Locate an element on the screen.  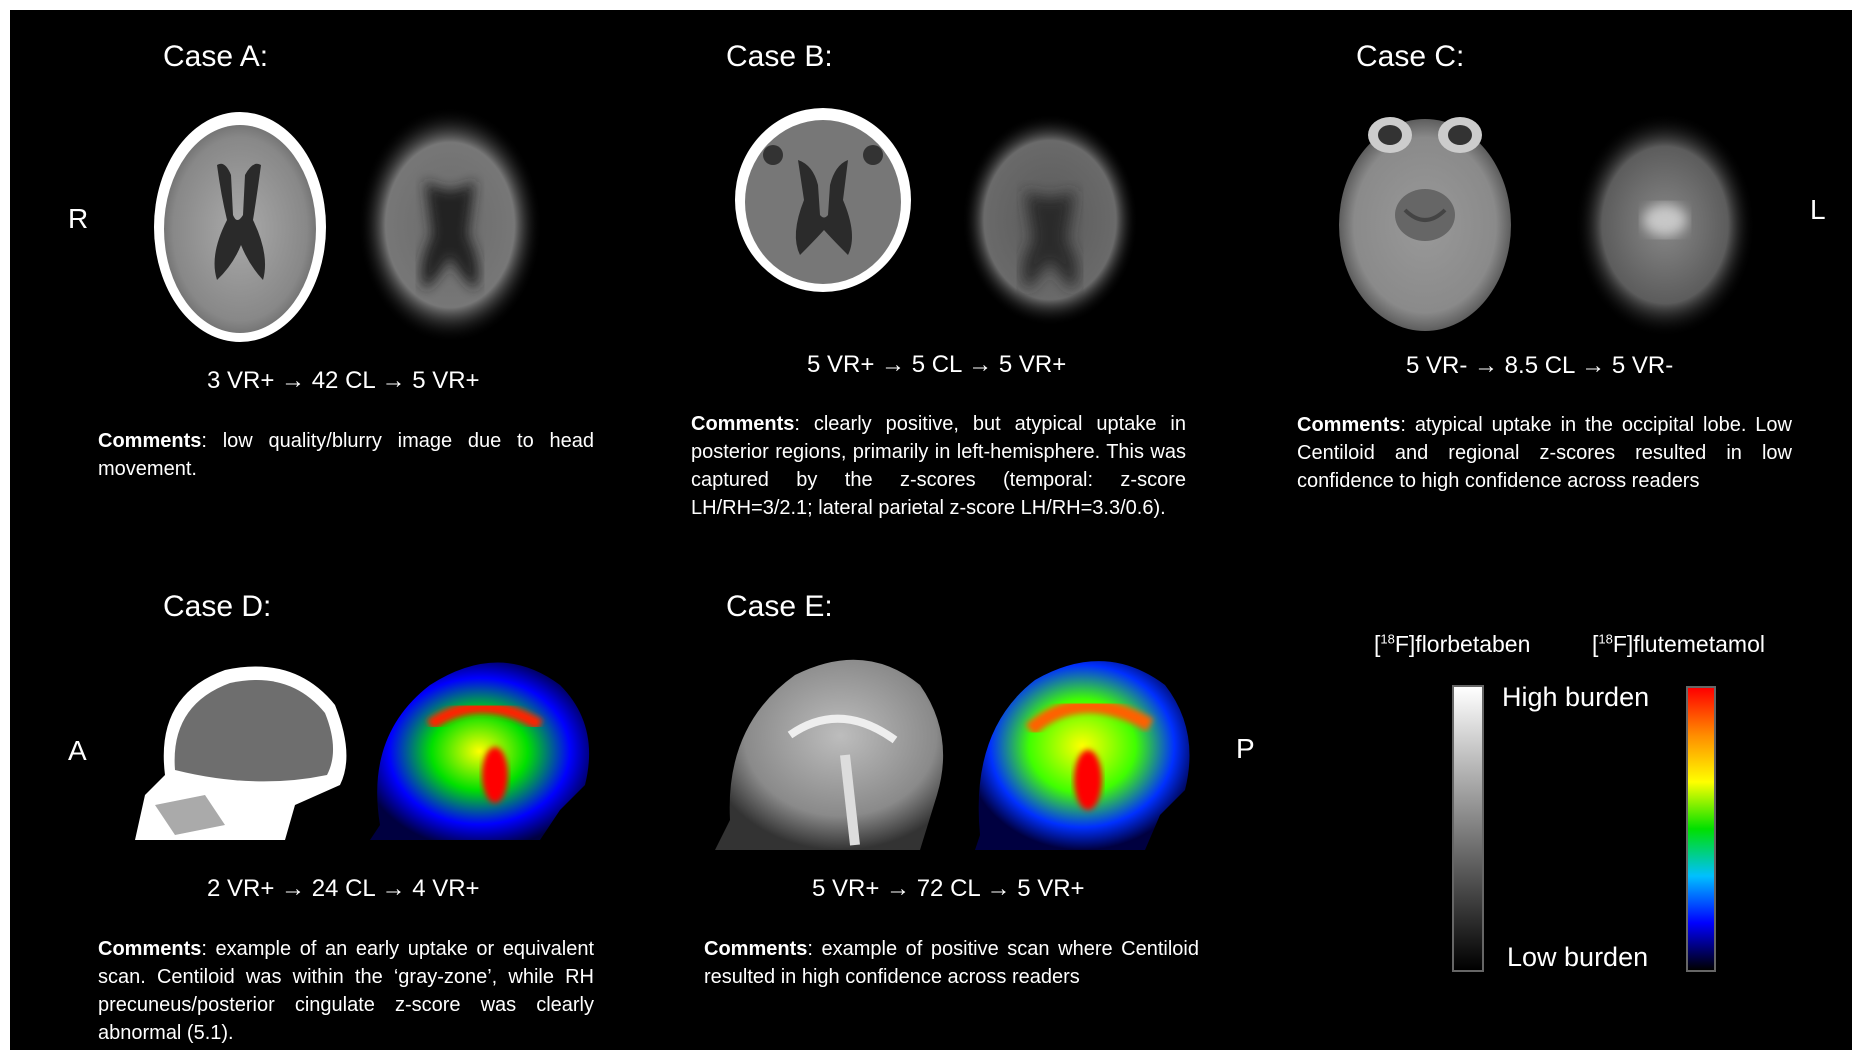
case-e-pet-image is located at coordinates (1082, 755).